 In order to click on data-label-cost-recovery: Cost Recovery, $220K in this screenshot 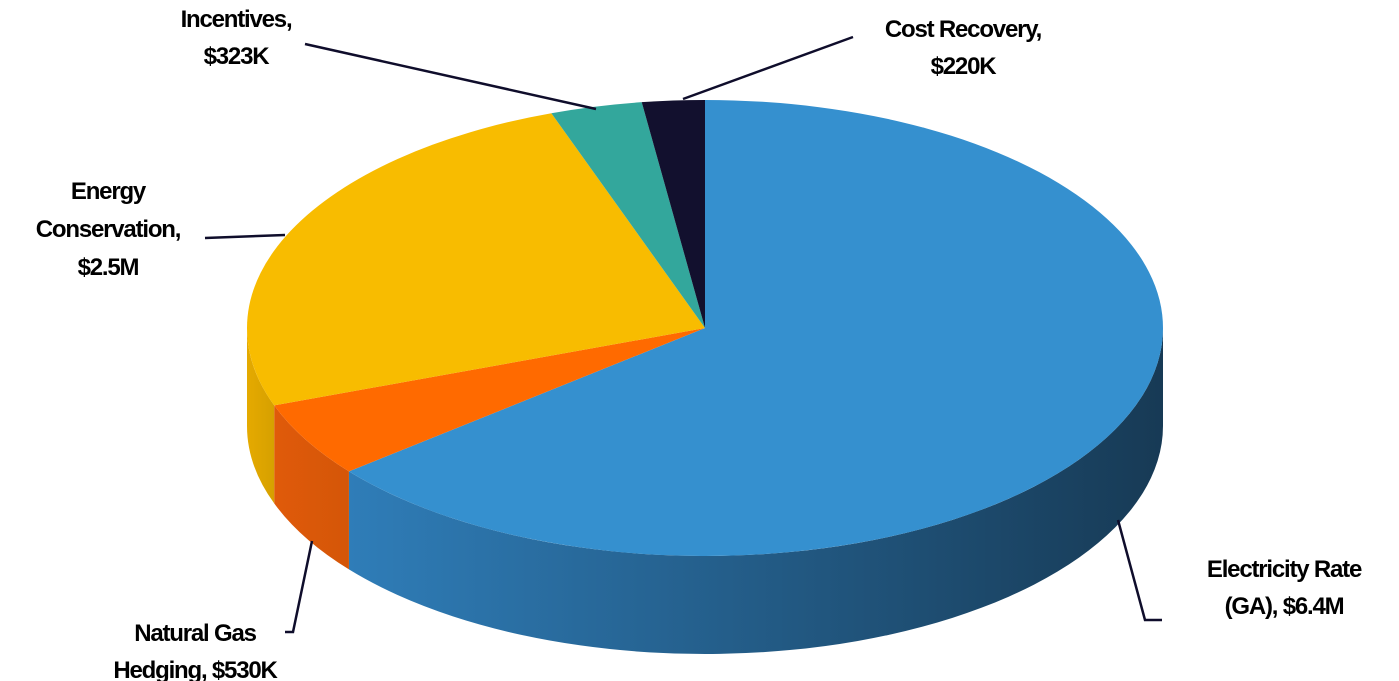, I will do `click(963, 48)`.